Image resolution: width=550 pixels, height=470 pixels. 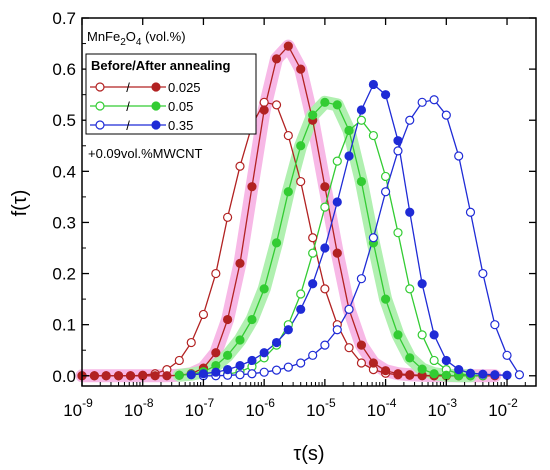 What do you see at coordinates (64, 325) in the screenshot?
I see `y-tick-label: 0.1` at bounding box center [64, 325].